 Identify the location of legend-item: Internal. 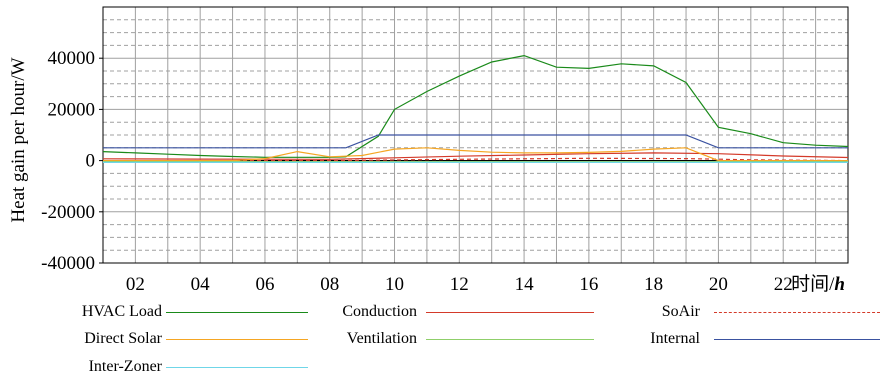
(440, 339).